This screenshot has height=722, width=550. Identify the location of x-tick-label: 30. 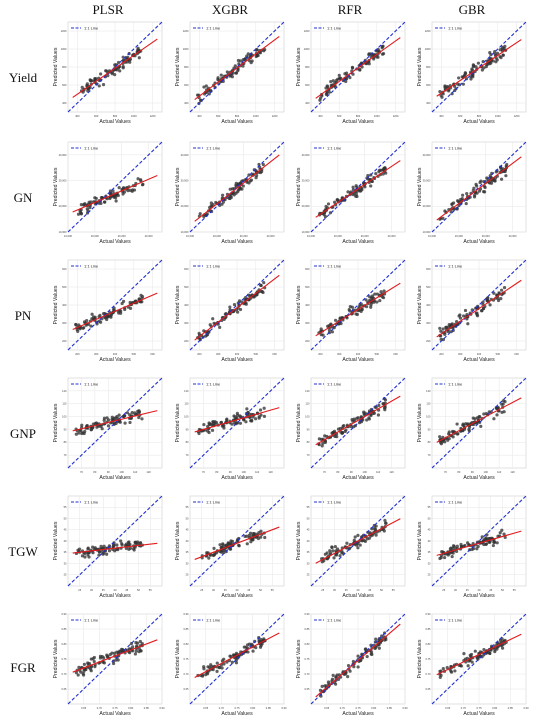
(455, 590).